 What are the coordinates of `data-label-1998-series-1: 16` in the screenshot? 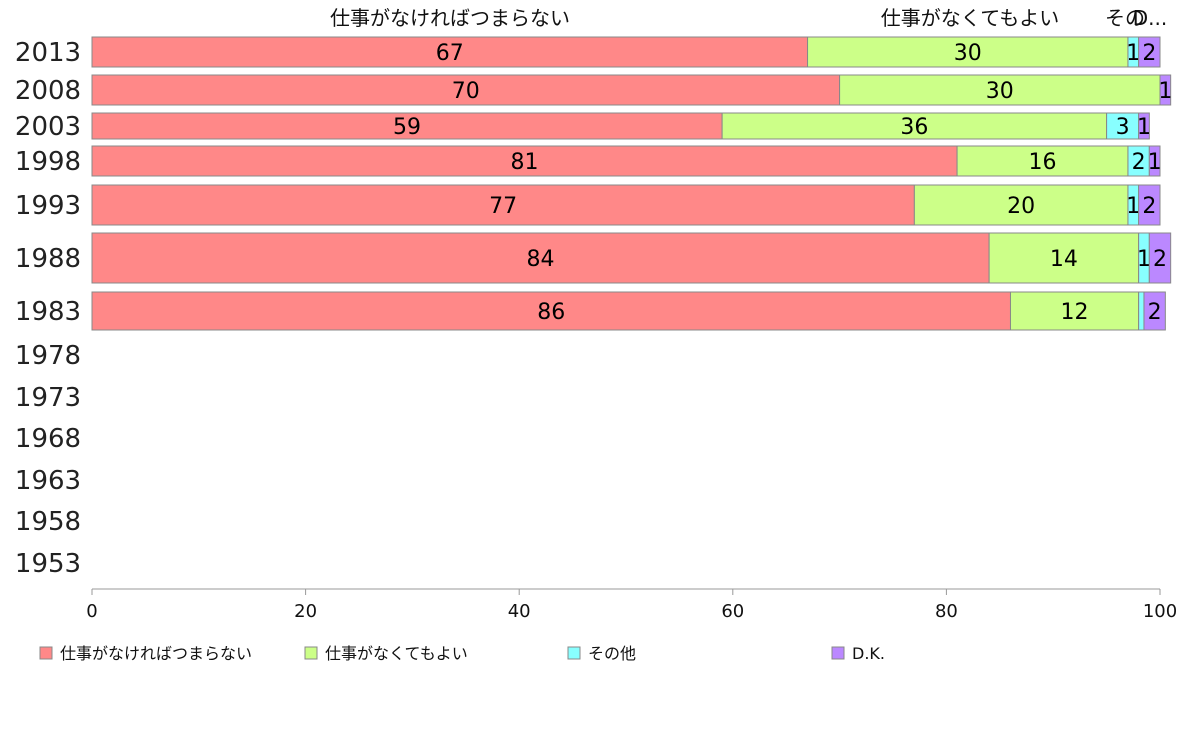 It's located at (1043, 162).